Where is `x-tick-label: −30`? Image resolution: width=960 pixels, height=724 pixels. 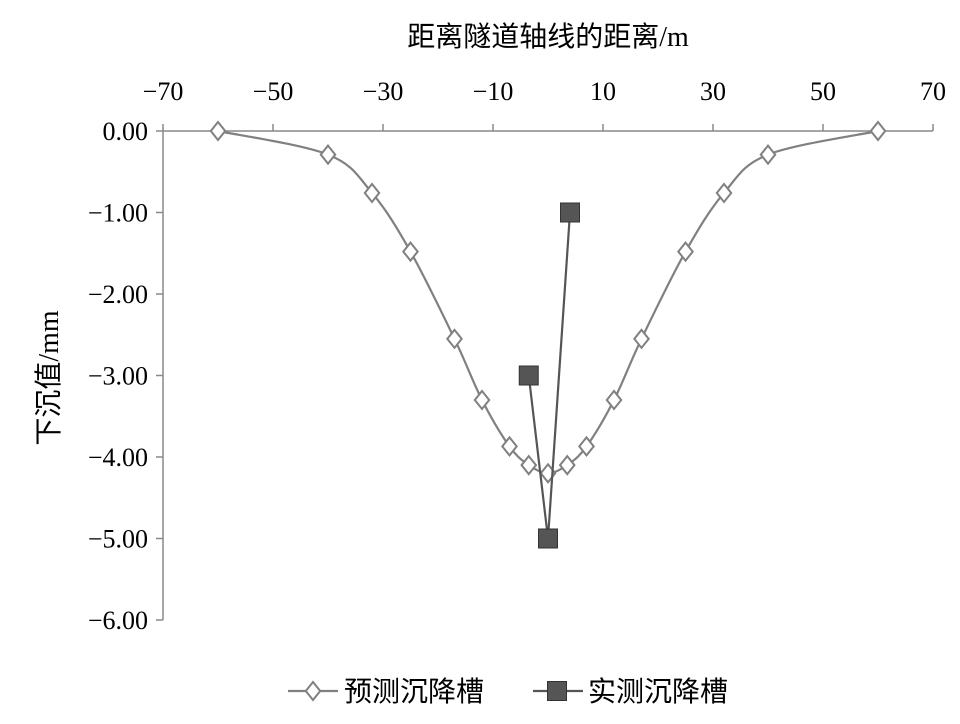
x-tick-label: −30 is located at coordinates (383, 91).